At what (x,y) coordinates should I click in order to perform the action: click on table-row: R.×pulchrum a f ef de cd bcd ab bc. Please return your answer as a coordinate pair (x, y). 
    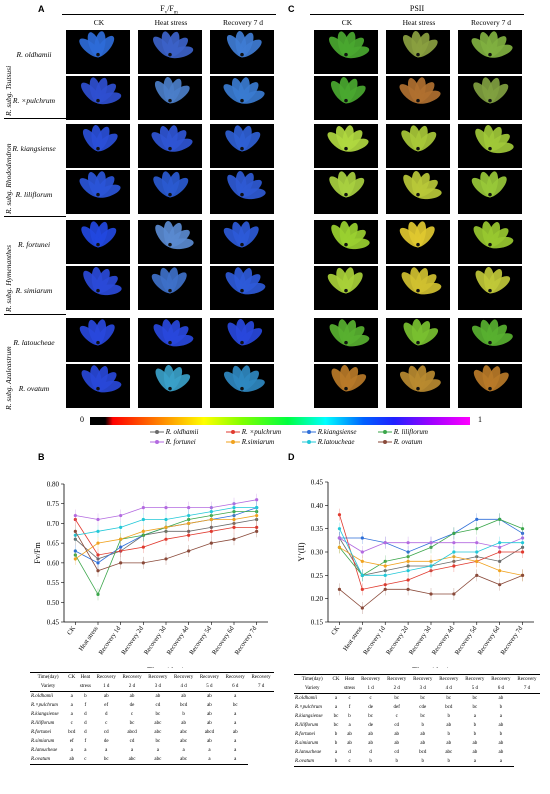
    Looking at the image, I should click on (152, 705).